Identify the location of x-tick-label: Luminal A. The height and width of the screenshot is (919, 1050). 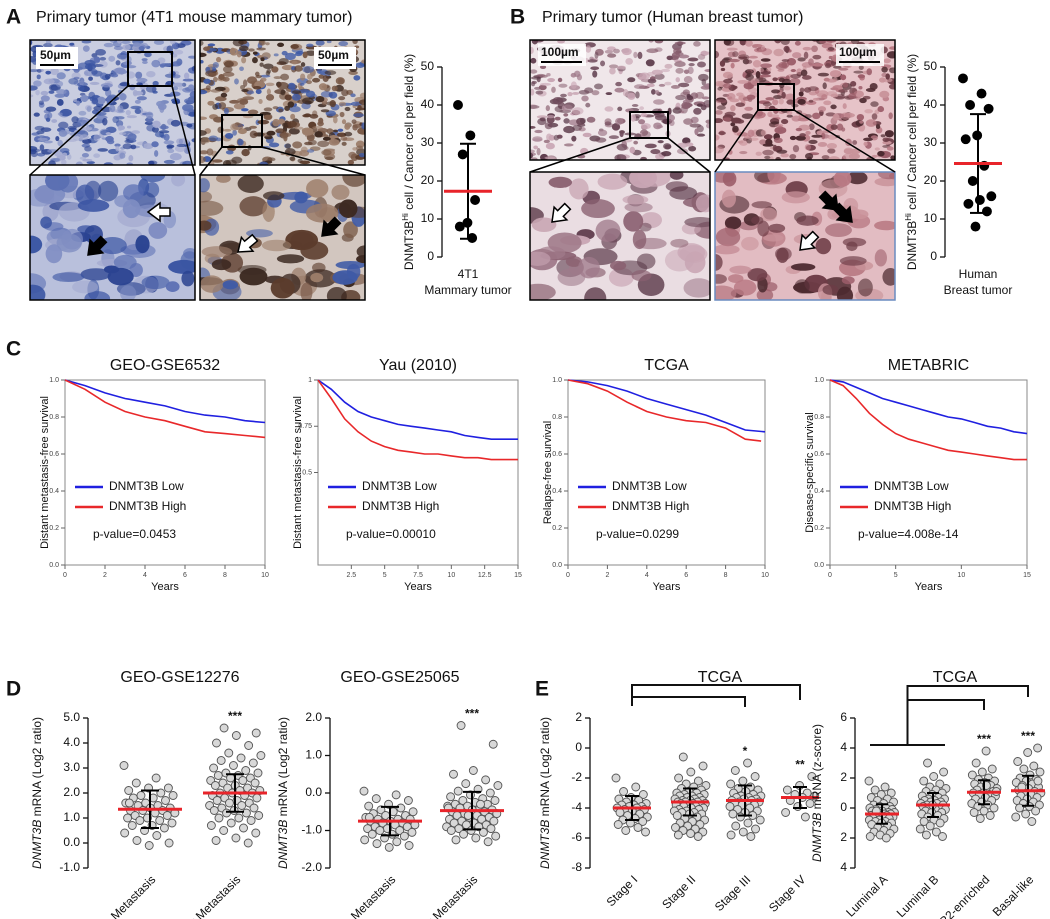
(866, 895).